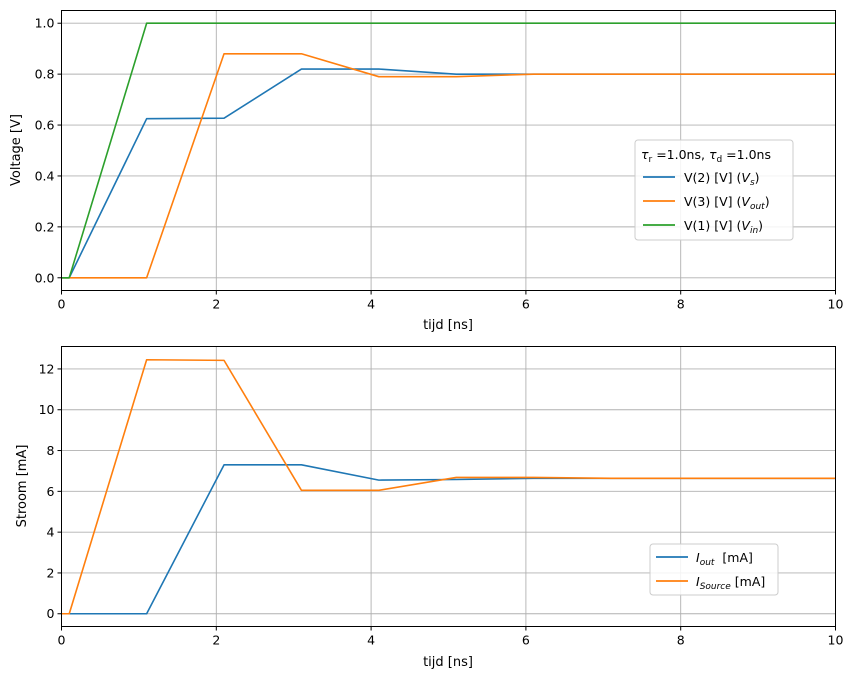 This screenshot has height=679, width=855. I want to click on legend-entry-vin: V(1) [V] (Vin), so click(723, 227).